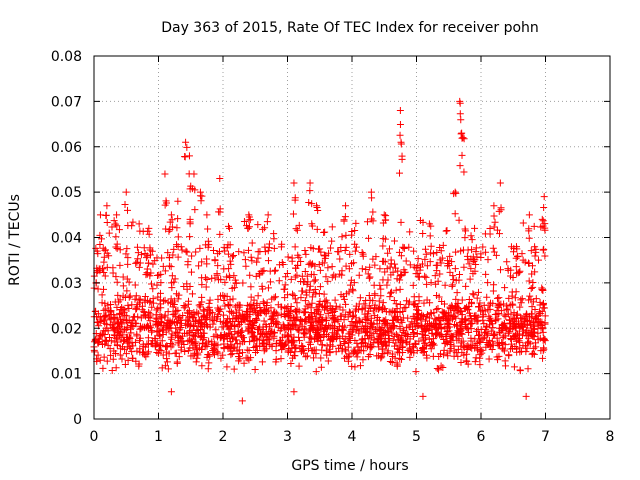 This screenshot has width=640, height=480. Describe the element at coordinates (481, 437) in the screenshot. I see `x-tick-label: 6` at that location.